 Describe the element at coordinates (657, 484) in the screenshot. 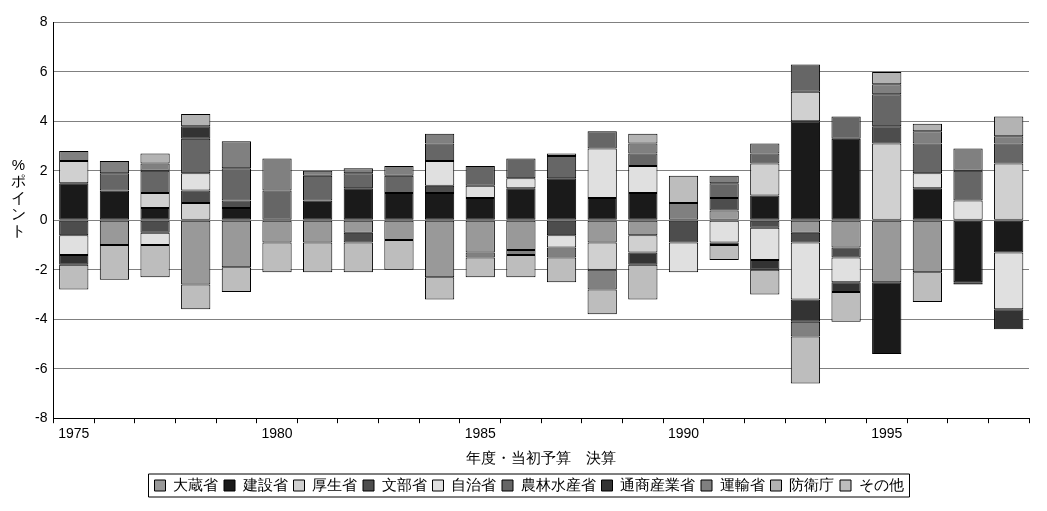

I see `legend-label: 通商産業省` at that location.